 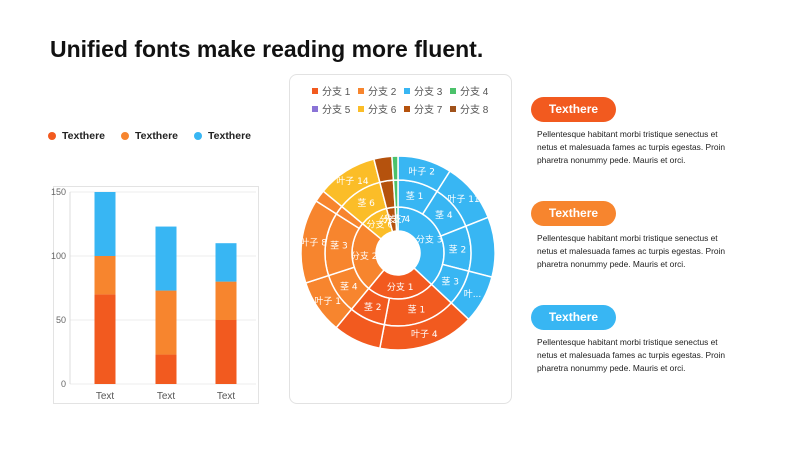 I want to click on legend-item-blue: Texthere, so click(x=230, y=136).